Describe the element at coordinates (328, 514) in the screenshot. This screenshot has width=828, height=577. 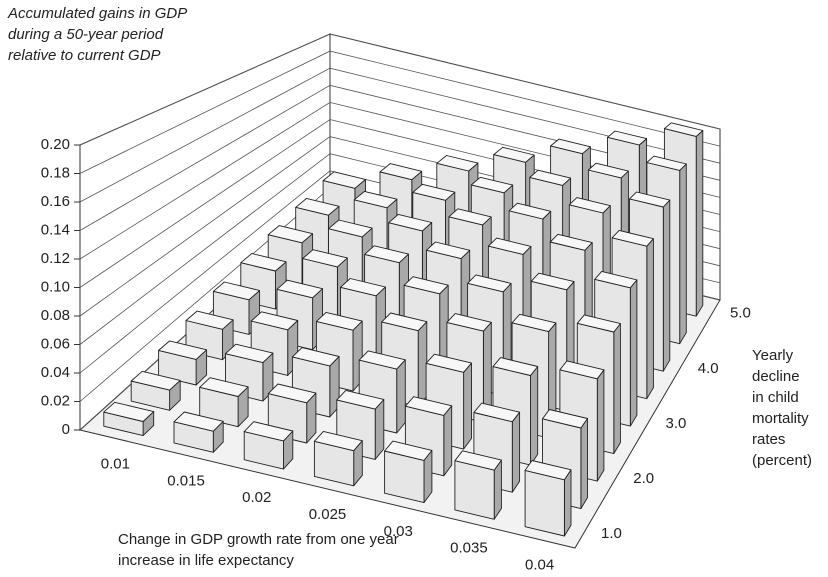
I see `x-tick-label: 0.025` at that location.